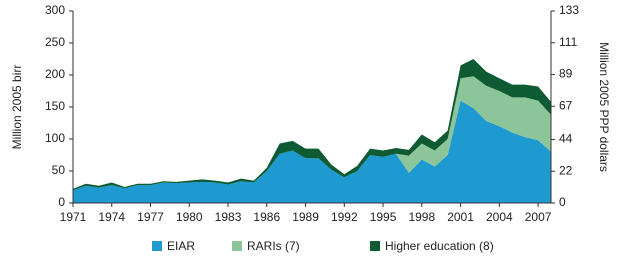 The image size is (617, 274). Describe the element at coordinates (383, 217) in the screenshot. I see `x-tick-label: 1995` at that location.